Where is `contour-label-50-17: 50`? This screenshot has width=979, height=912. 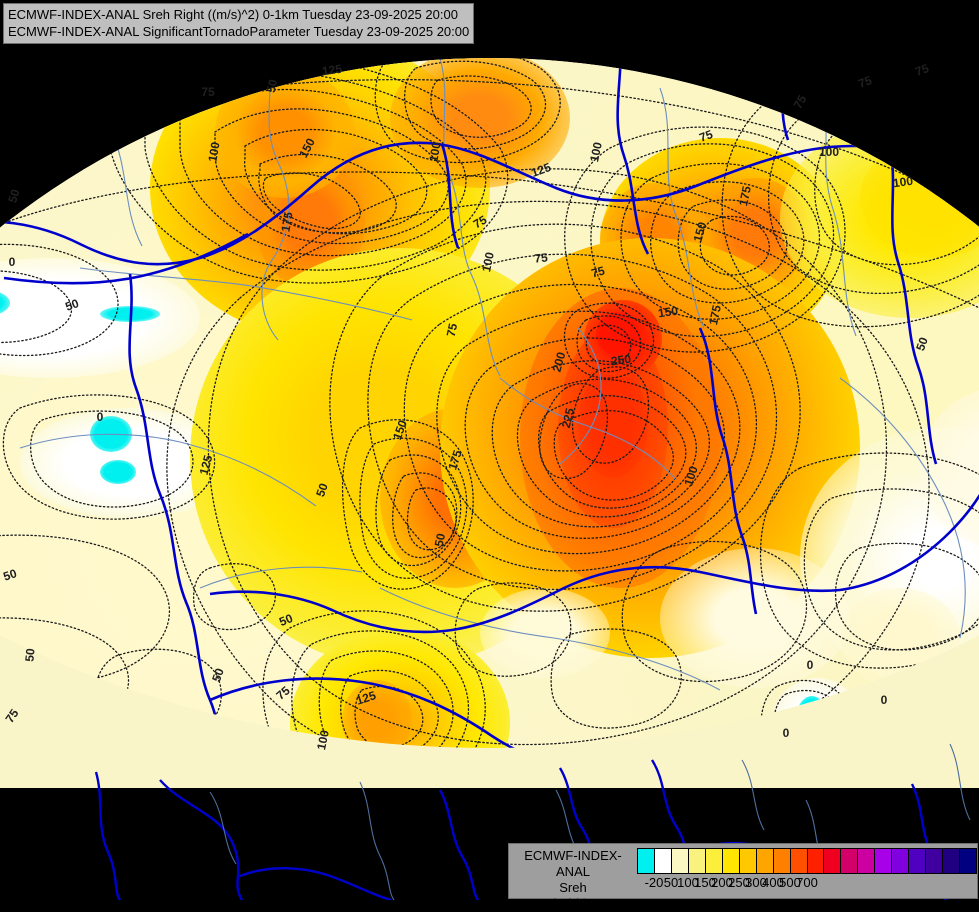 contour-label-50-17: 50 is located at coordinates (440, 540).